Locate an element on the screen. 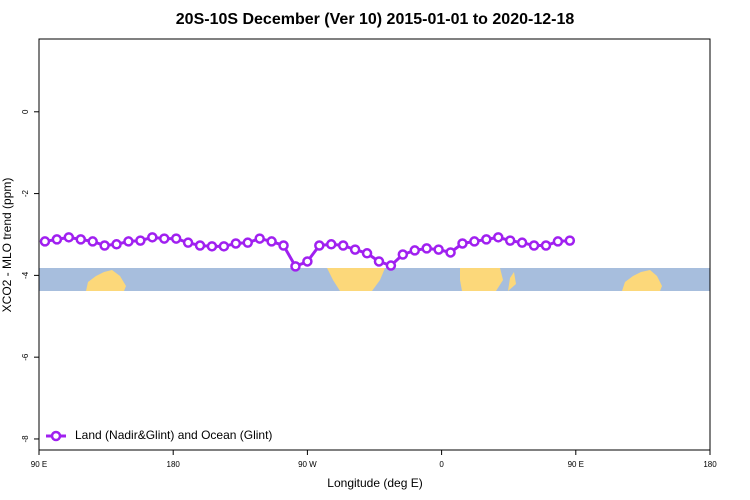 The height and width of the screenshot is (500, 750). y-axis-label: XCO2 - MLO trend (ppm) is located at coordinates (7, 245).